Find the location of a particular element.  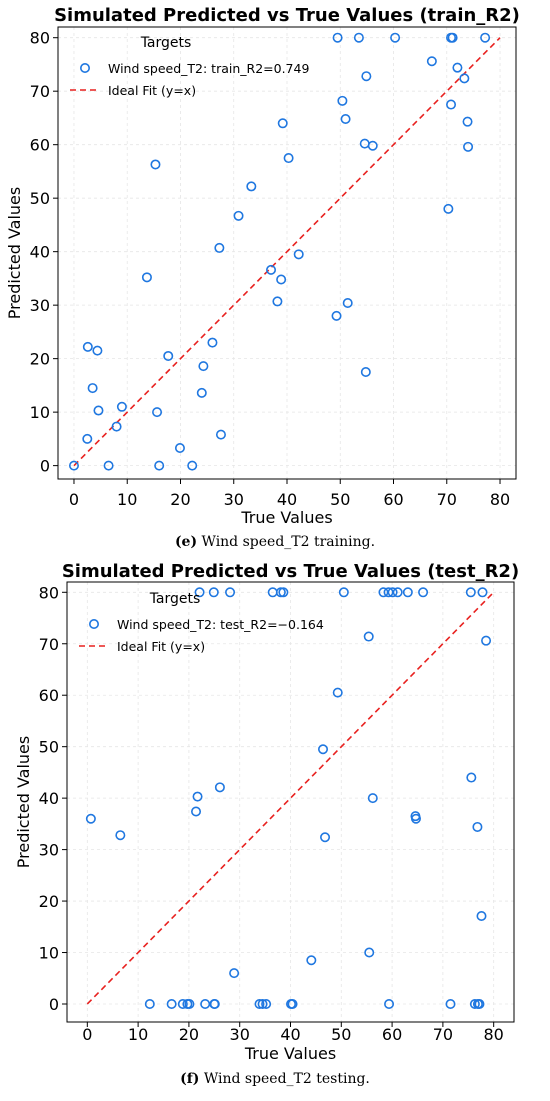

train-x-tick-label-7: 70 is located at coordinates (447, 499).